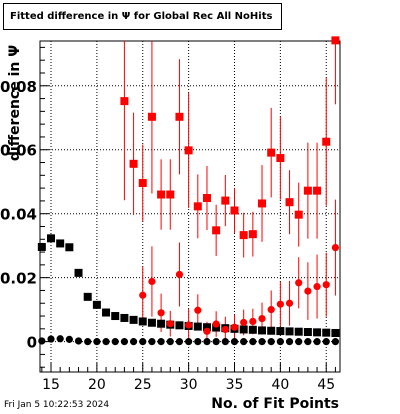 The image size is (400, 414). I want to click on y-axis-label-box: difference in Ψ, so click(15, 102).